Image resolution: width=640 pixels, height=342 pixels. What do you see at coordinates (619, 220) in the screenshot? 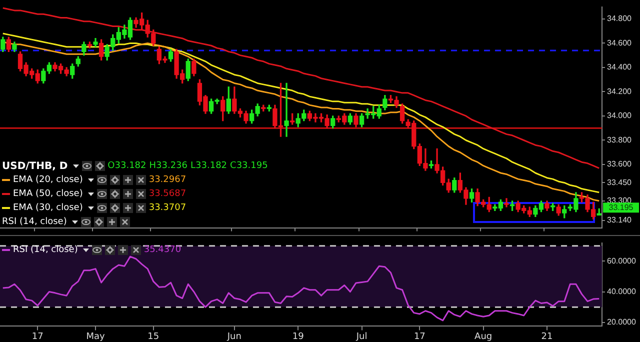
I see `y-tick-label: 33.140` at bounding box center [619, 220].